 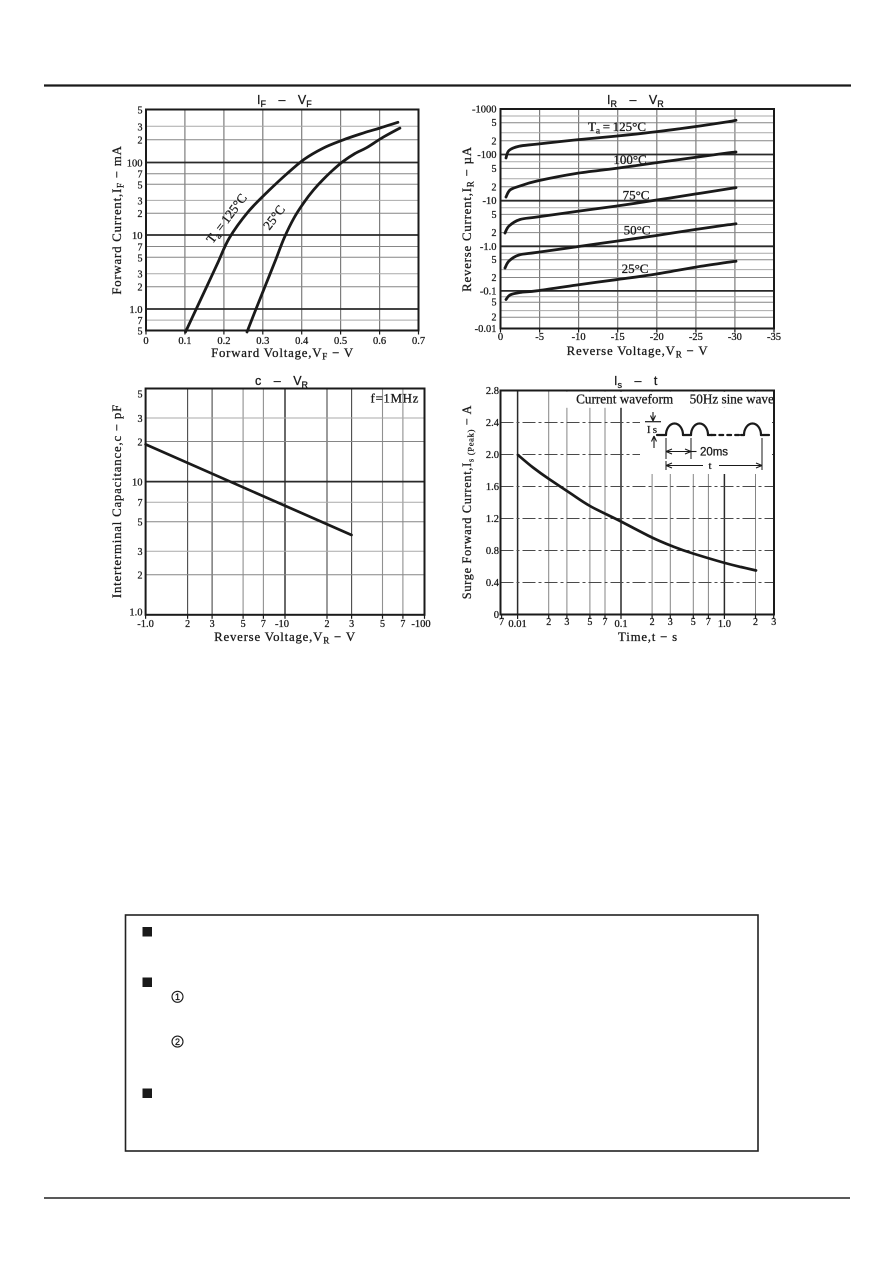 I want to click on svg-text: 0.2, so click(x=223, y=341).